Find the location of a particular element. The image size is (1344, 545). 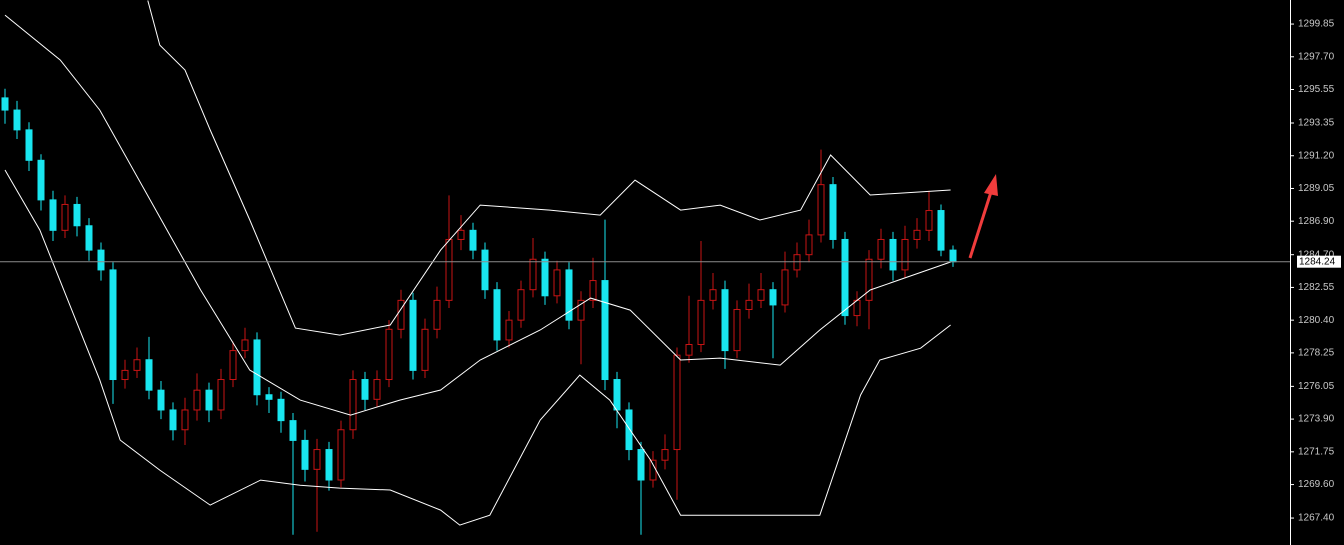

y-tick-label: 1267.40 is located at coordinates (1316, 518).